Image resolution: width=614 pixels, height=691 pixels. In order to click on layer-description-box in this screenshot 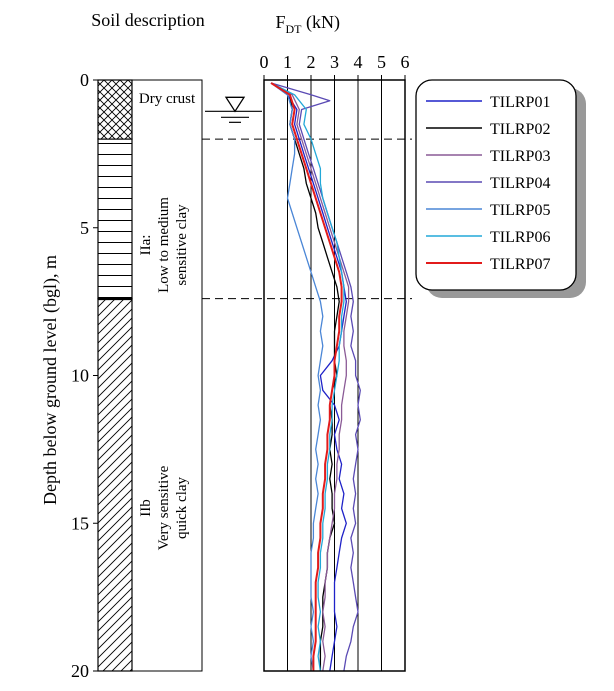, I will do `click(167, 375)`.